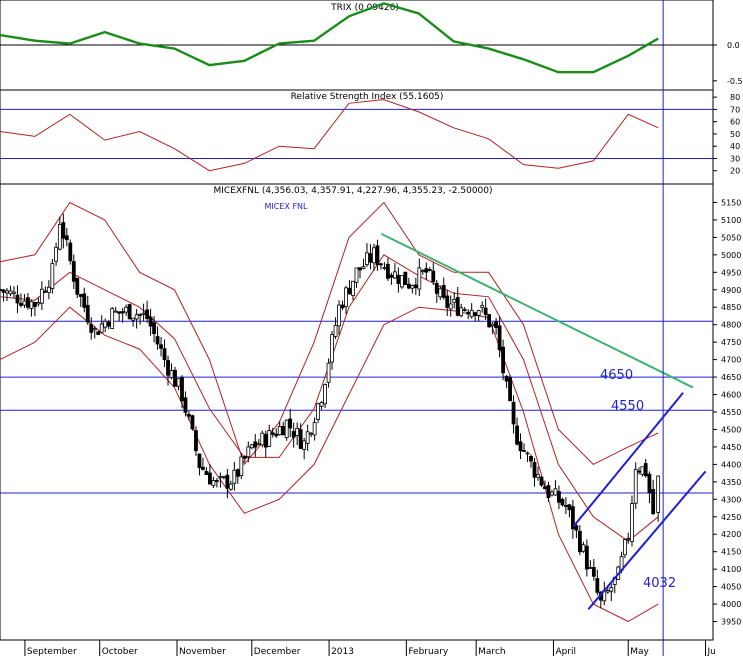 The width and height of the screenshot is (743, 660). Describe the element at coordinates (659, 583) in the screenshot. I see `annotation-4032: 4032` at that location.